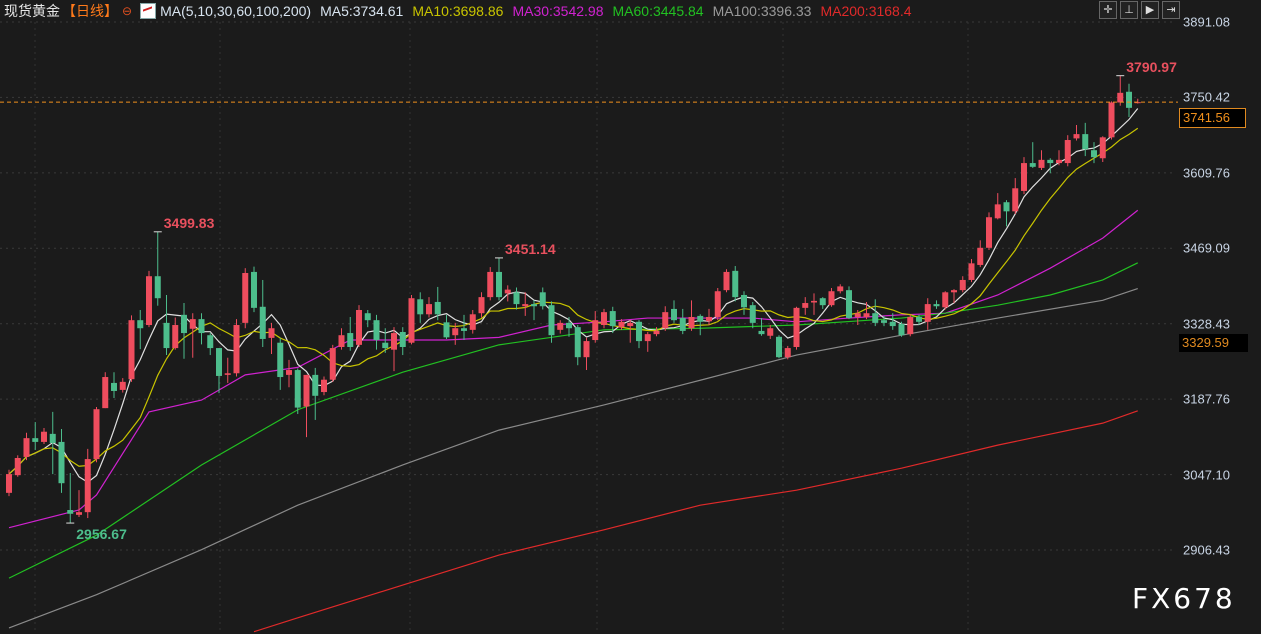  What do you see at coordinates (1184, 598) in the screenshot?
I see `fx678-logo: FX678` at bounding box center [1184, 598].